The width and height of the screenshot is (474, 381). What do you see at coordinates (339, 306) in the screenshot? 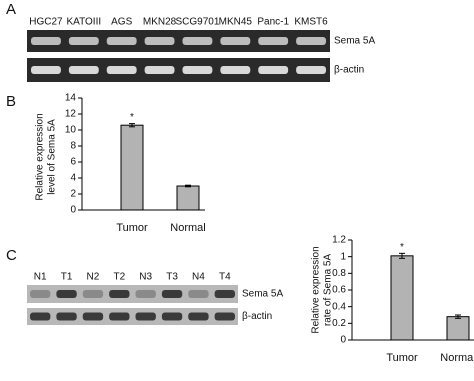
I see `y-tick-label: 0.4` at bounding box center [339, 306].